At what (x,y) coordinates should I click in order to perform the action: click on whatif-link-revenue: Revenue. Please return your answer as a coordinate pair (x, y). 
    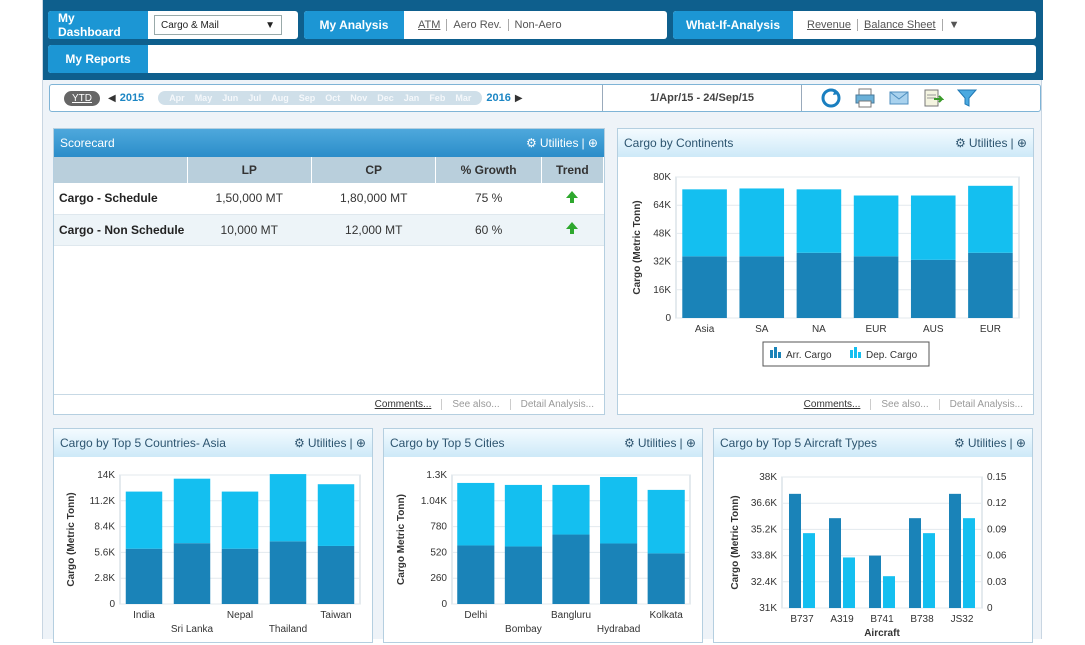
    Looking at the image, I should click on (830, 25).